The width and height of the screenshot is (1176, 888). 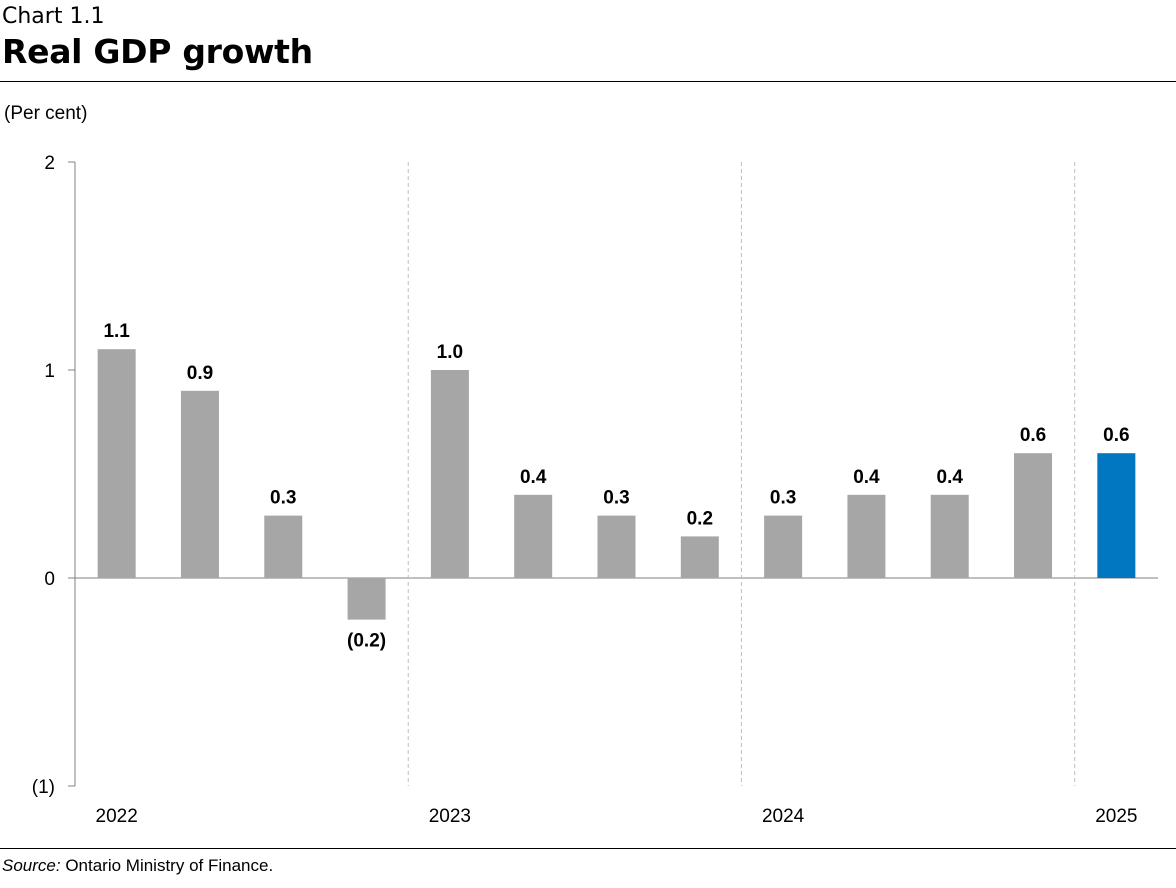 What do you see at coordinates (588, 848) in the screenshot?
I see `bottom-rule` at bounding box center [588, 848].